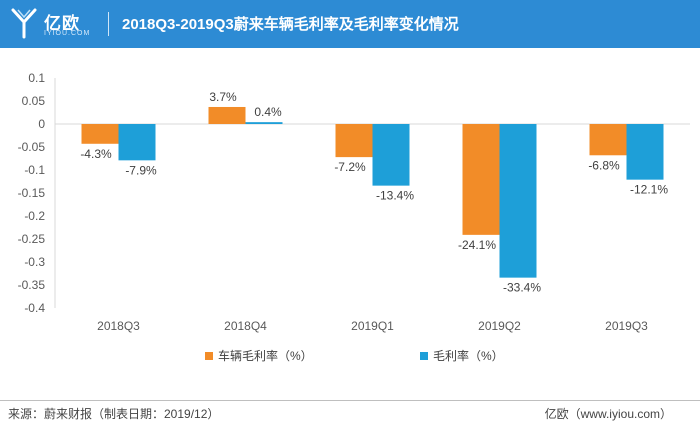 Image resolution: width=700 pixels, height=430 pixels. What do you see at coordinates (67, 33) in the screenshot?
I see `logo-subtext: IYIOU.COM` at bounding box center [67, 33].